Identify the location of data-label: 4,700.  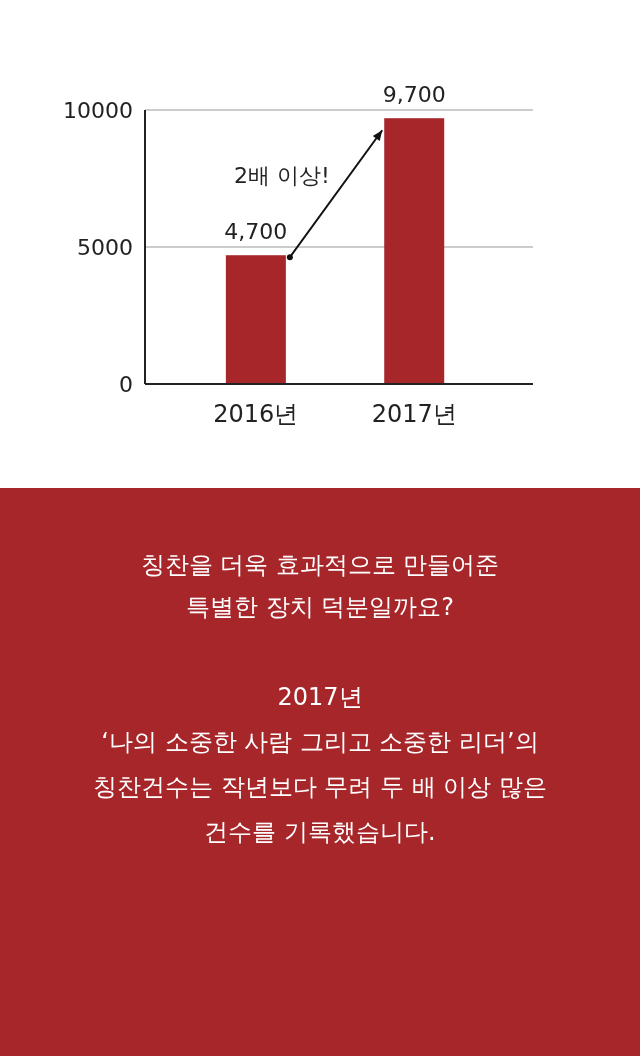
(256, 232).